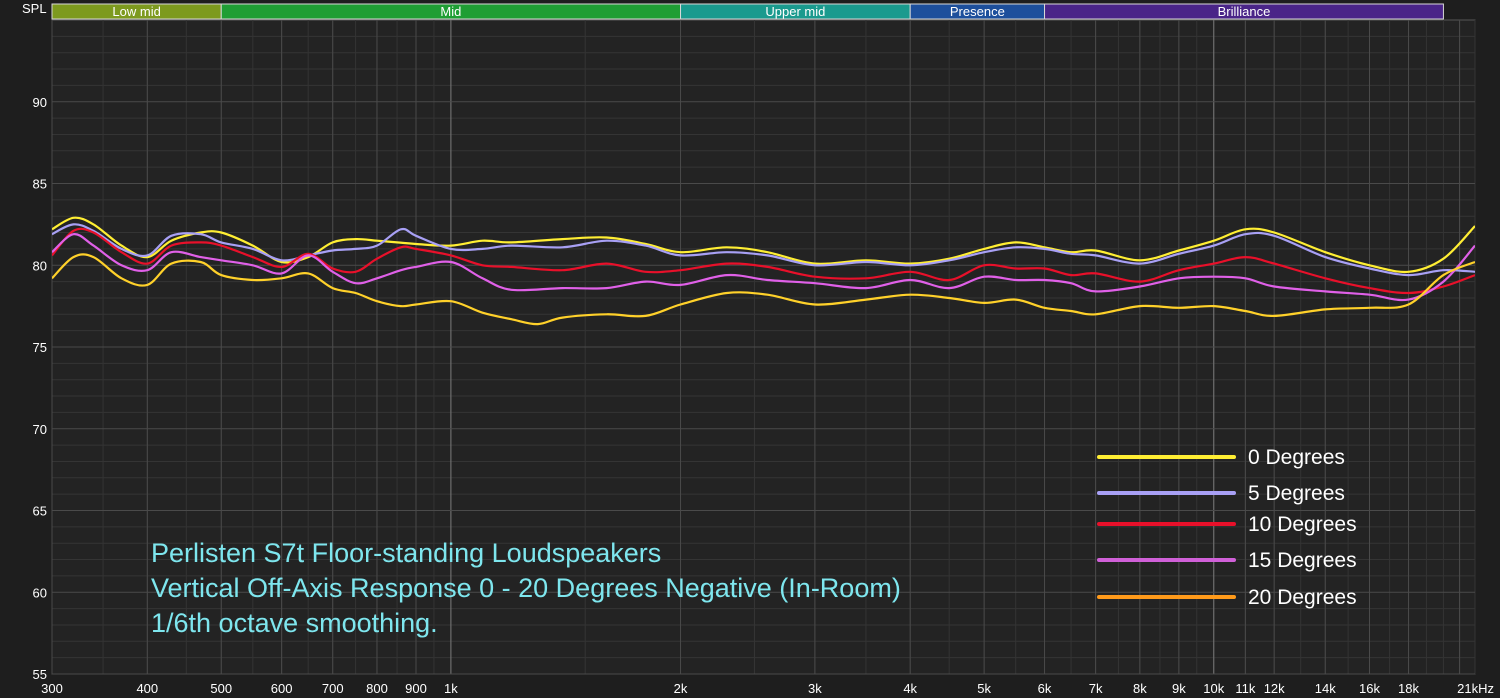 The height and width of the screenshot is (698, 1500). Describe the element at coordinates (747, 11) in the screenshot. I see `frequency-bands: Low mid Mid Upper mid Presence Brilliance` at that location.